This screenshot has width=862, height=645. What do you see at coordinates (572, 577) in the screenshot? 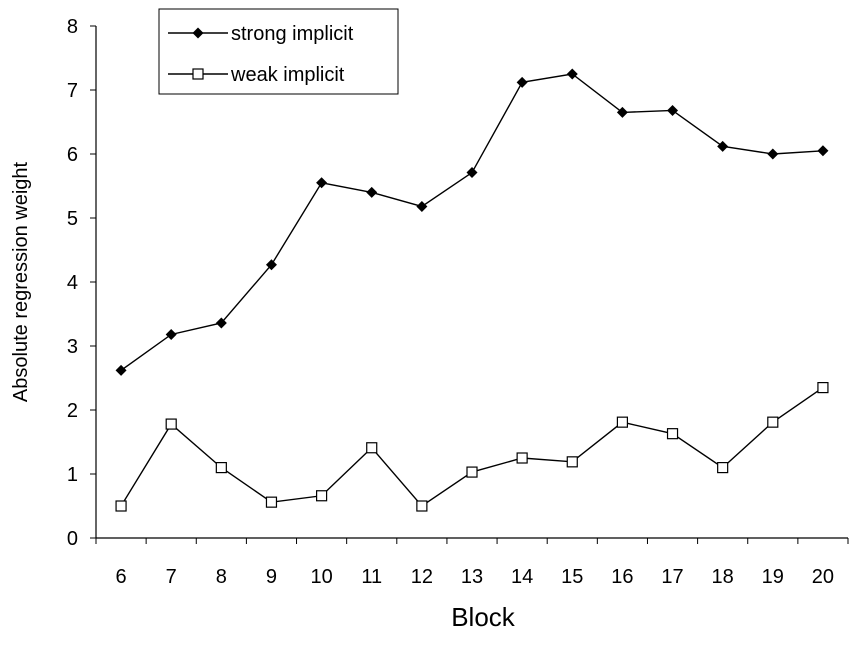
I see `x-tick-label: 15` at bounding box center [572, 577].